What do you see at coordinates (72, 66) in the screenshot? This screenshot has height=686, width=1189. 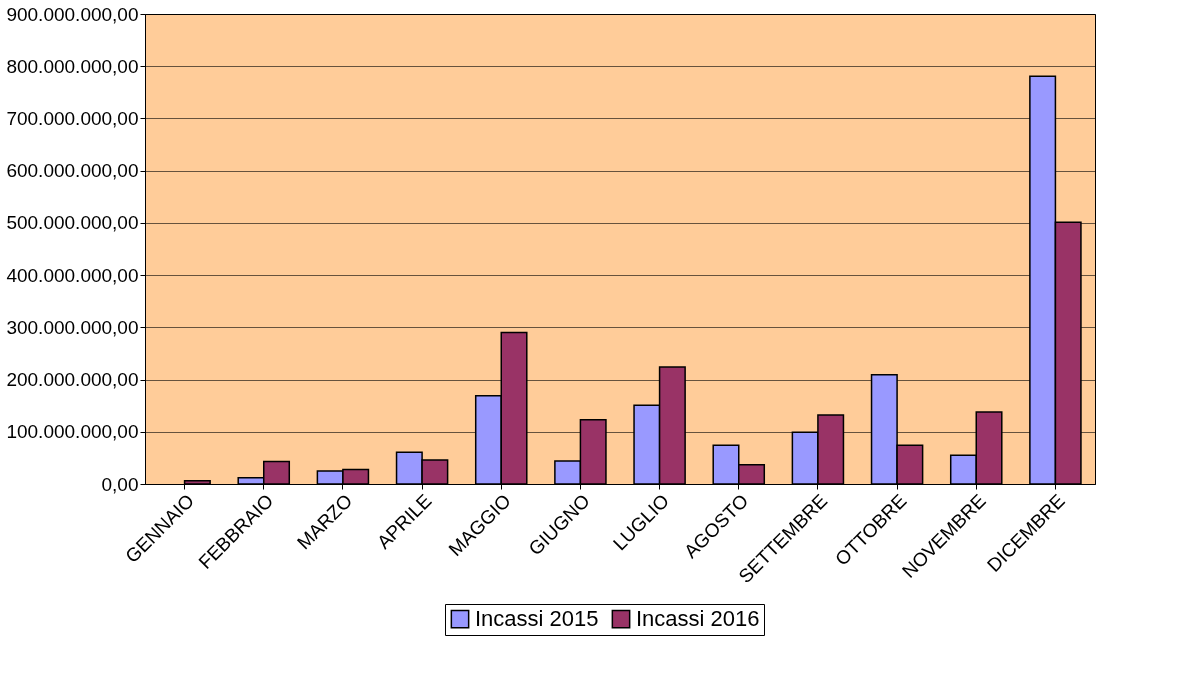 I see `y-tick-label: 800.000.000,00` at bounding box center [72, 66].